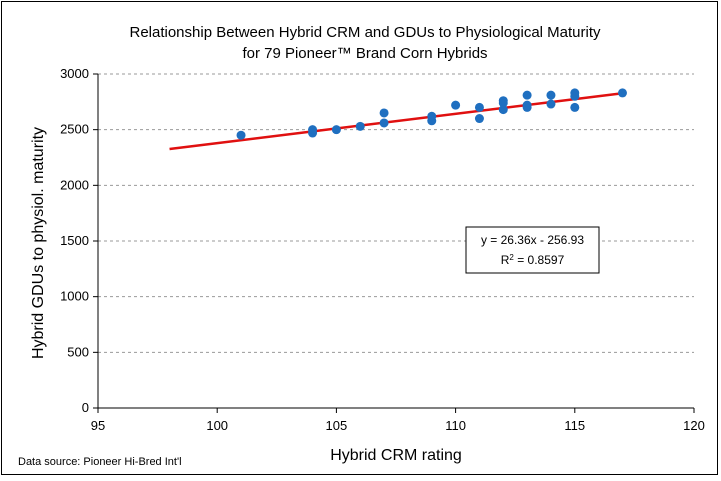  Describe the element at coordinates (455, 425) in the screenshot. I see `x-tick-label: 110` at that location.